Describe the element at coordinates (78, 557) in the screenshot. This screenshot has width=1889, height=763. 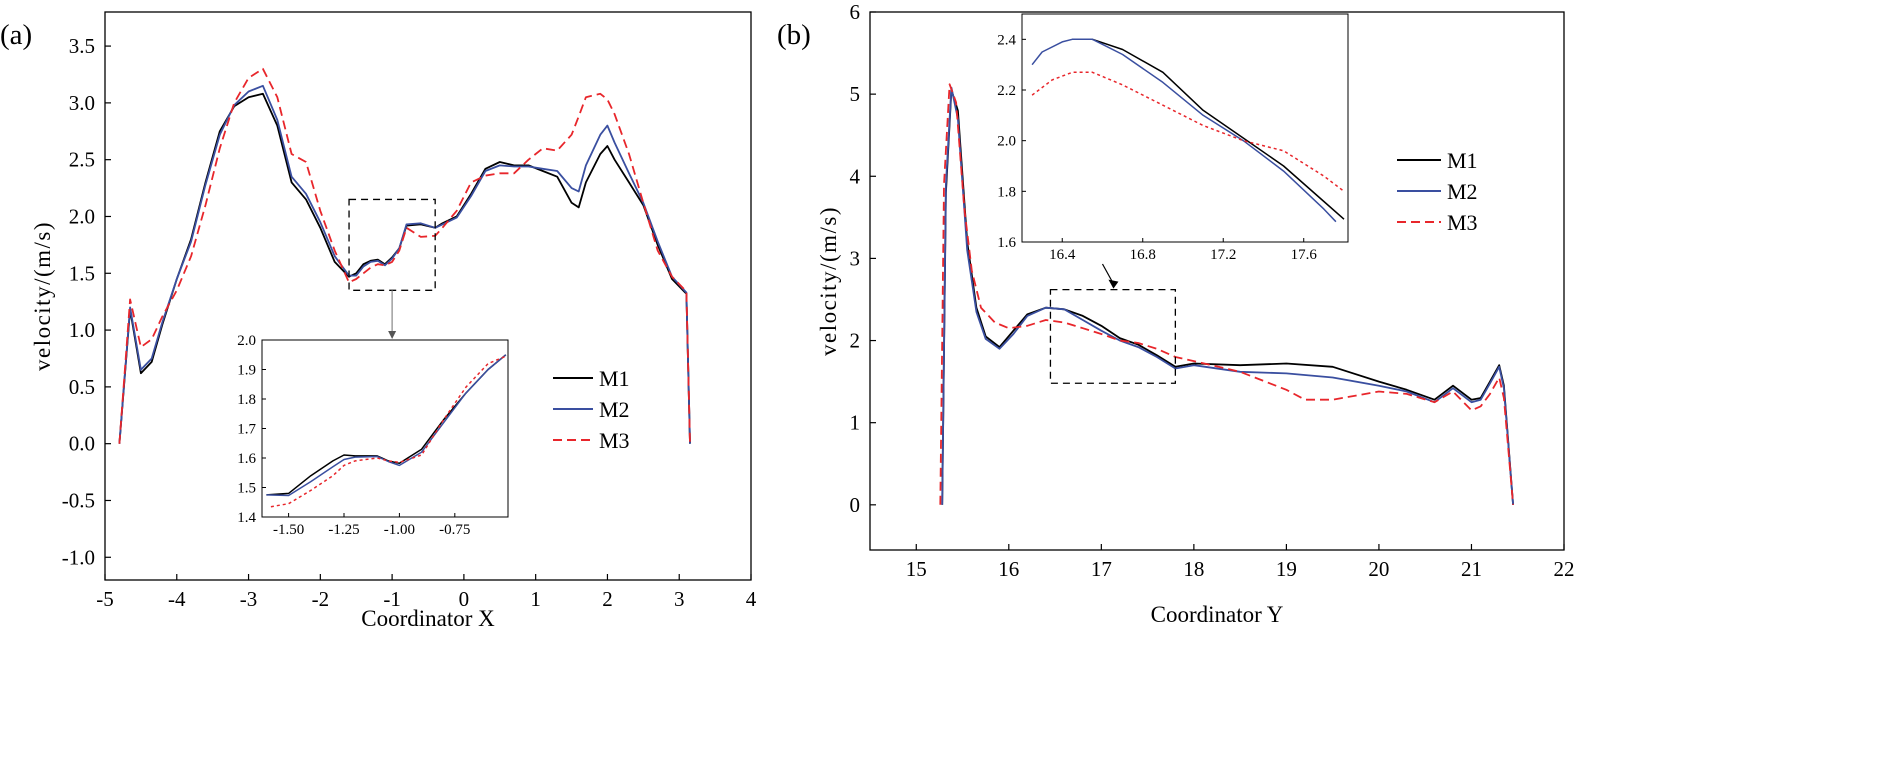
I see `y-tick-label: -1.0` at that location.